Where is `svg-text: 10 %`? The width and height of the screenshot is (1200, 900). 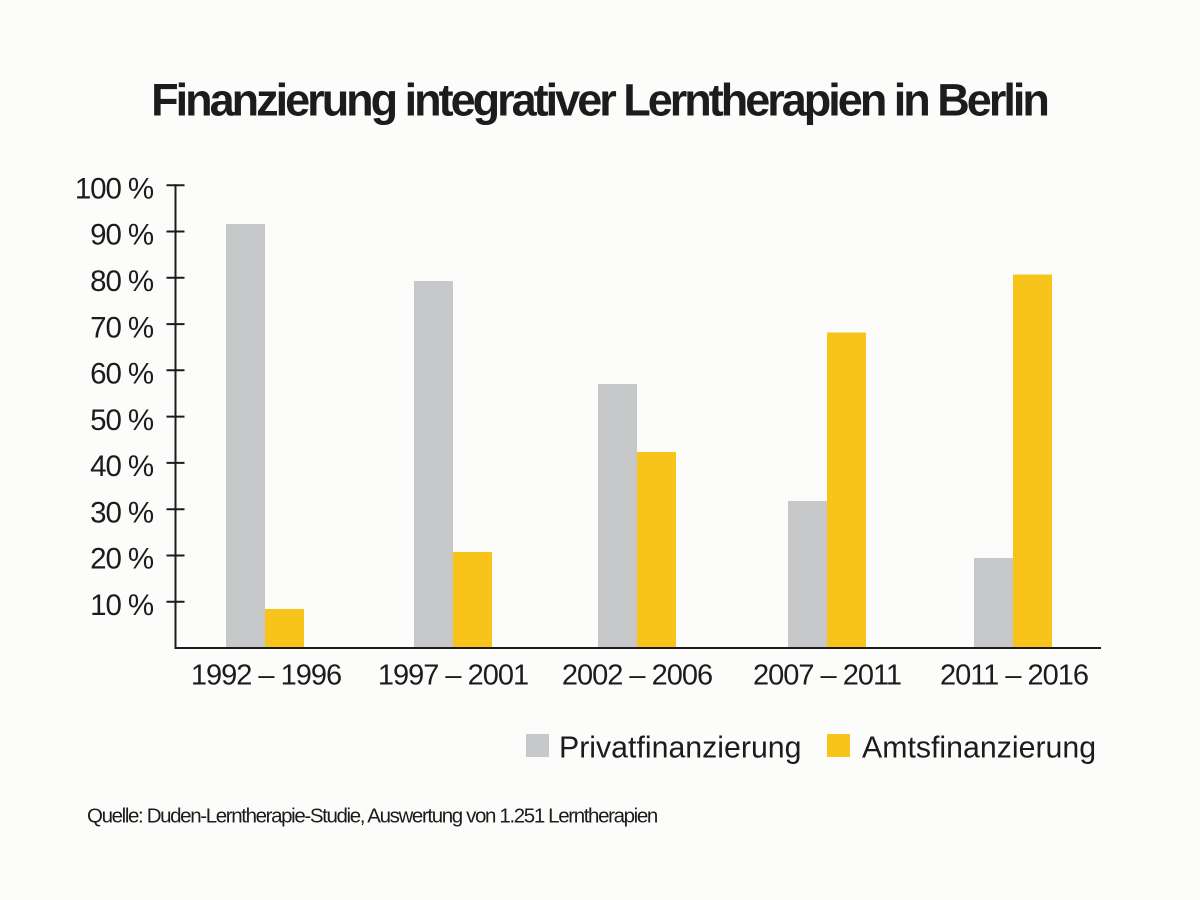
svg-text: 10 % is located at coordinates (122, 605).